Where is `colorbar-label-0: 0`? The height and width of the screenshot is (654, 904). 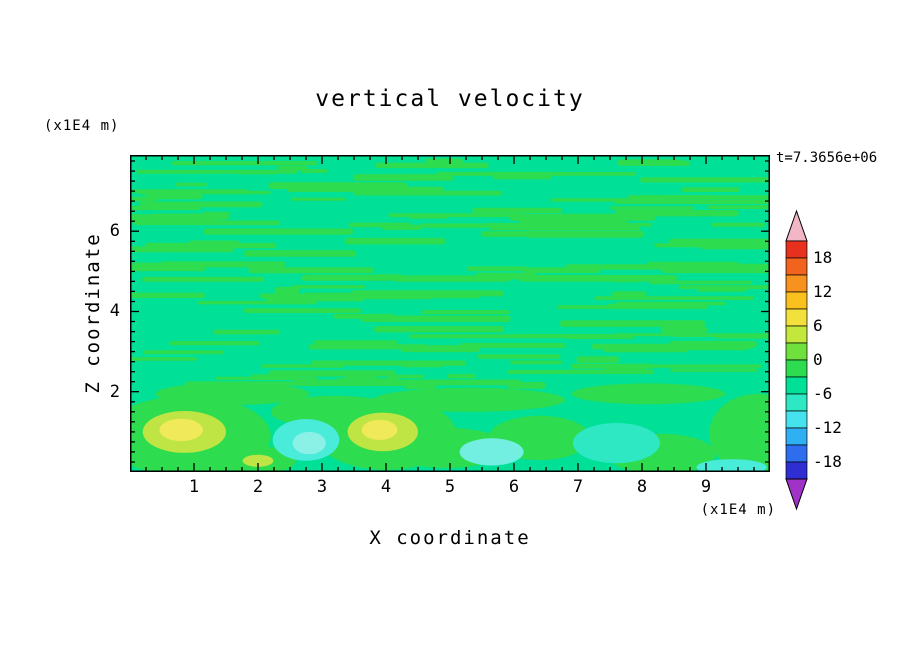
colorbar-label-0: 0 is located at coordinates (818, 359).